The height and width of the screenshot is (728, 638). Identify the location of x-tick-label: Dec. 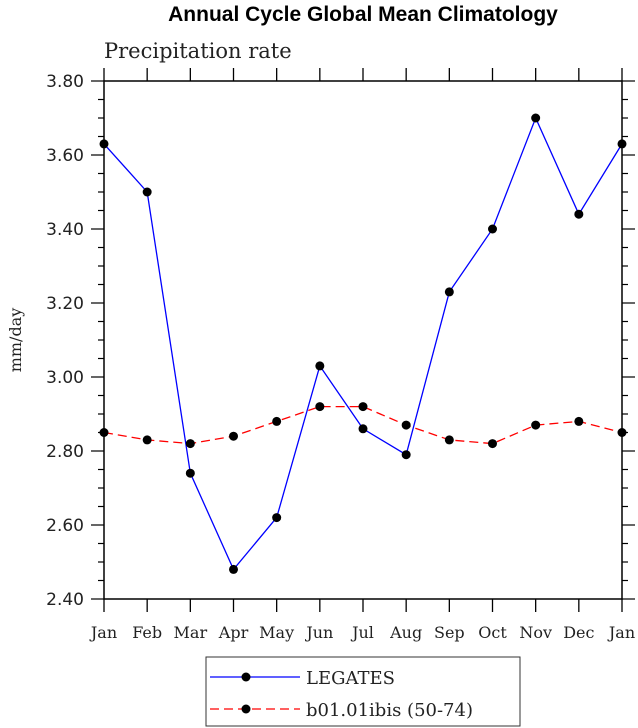
(578, 632).